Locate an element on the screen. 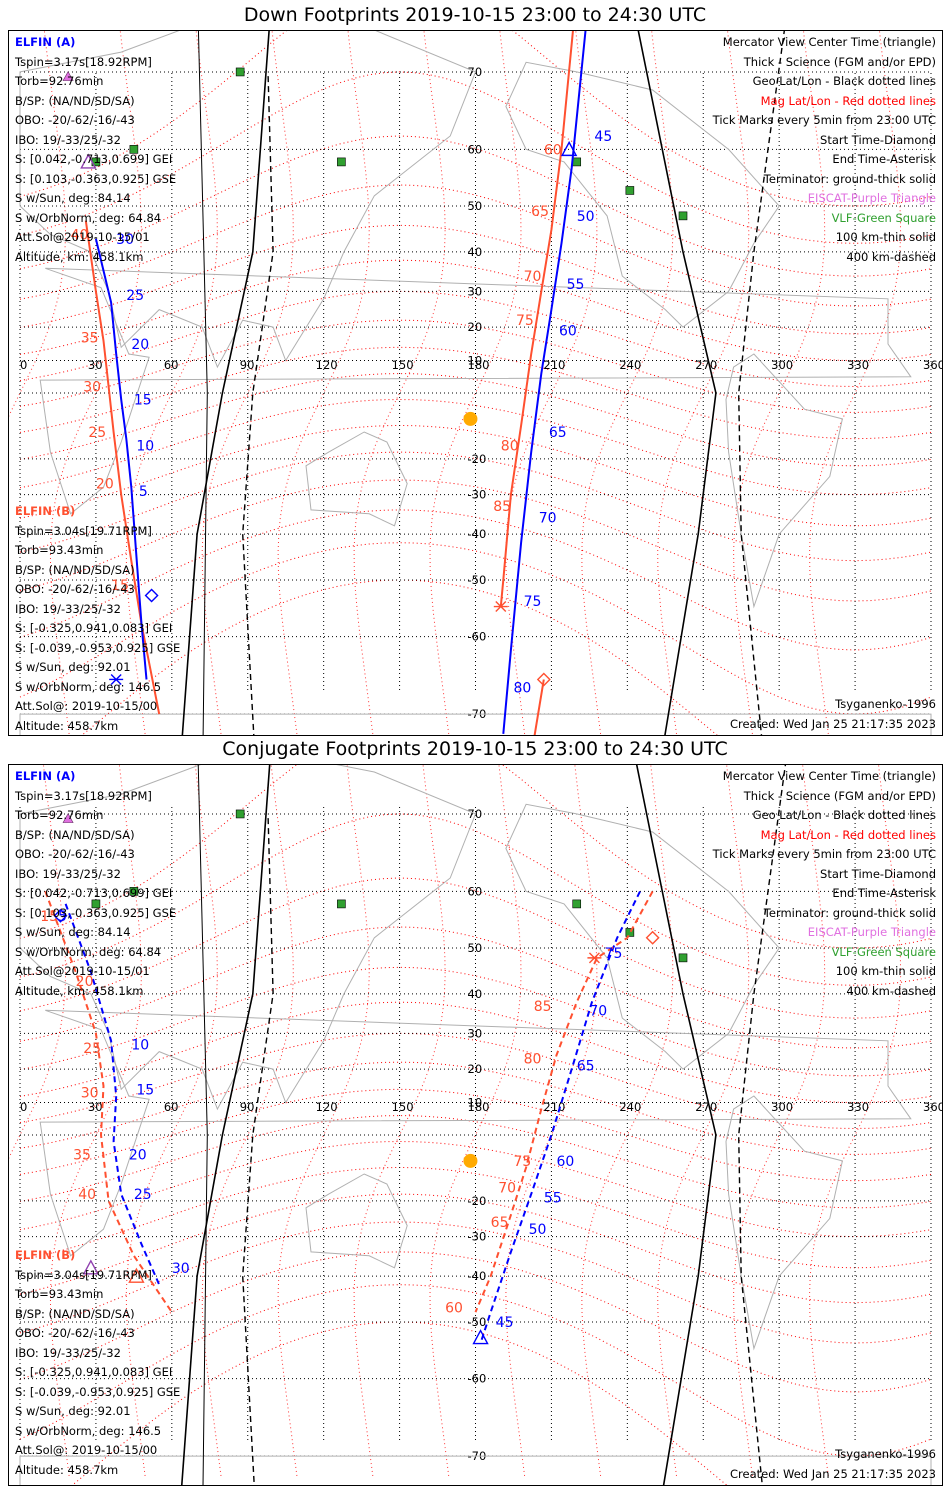  tick-time-label: 50 is located at coordinates (586, 217).